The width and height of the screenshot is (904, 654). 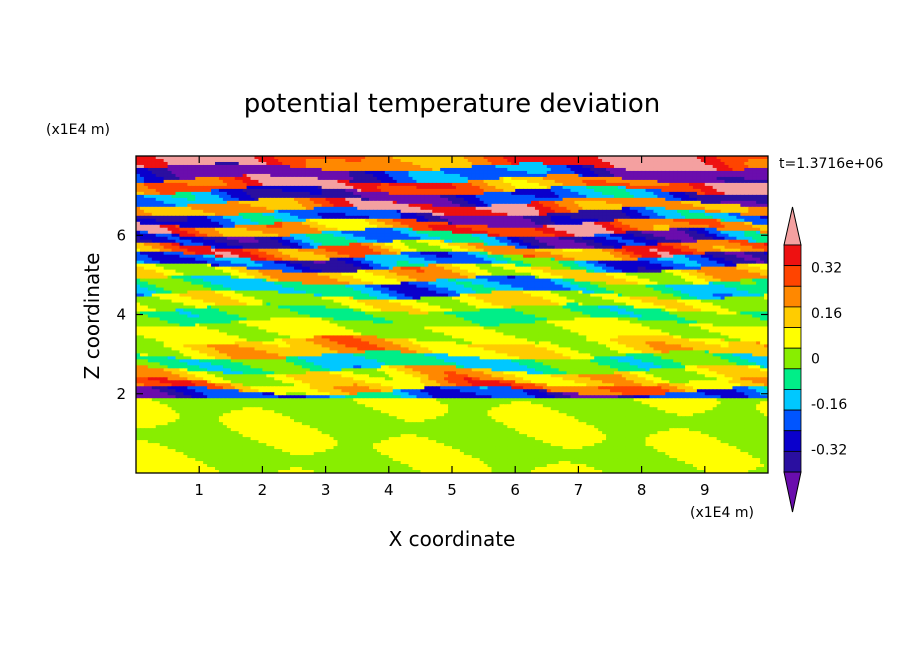 I want to click on y-axis-unit: (x1E4 m), so click(x=78, y=130).